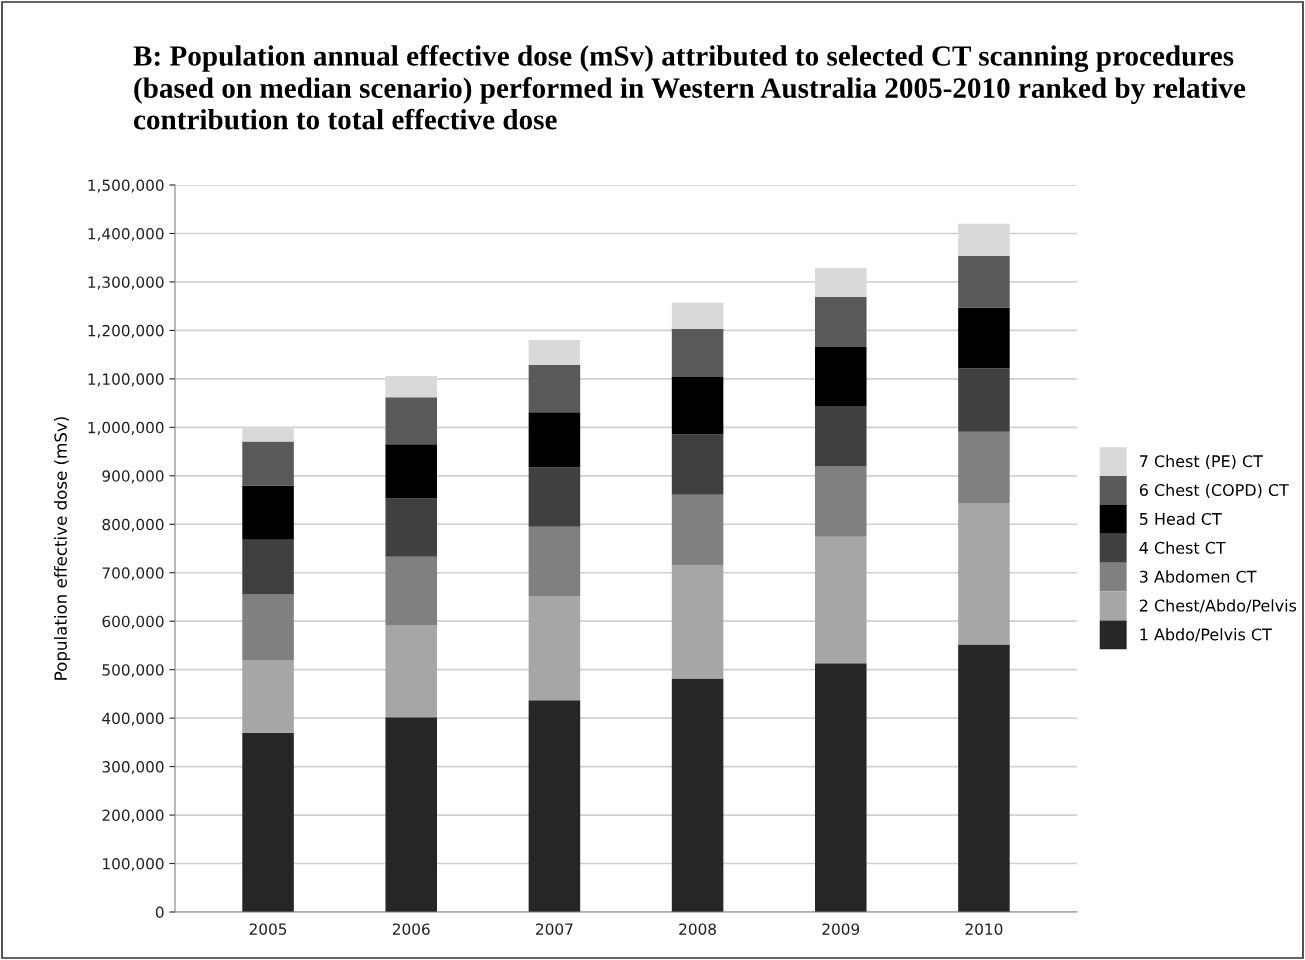 The height and width of the screenshot is (960, 1305). I want to click on x-tick-label: 2006, so click(411, 929).